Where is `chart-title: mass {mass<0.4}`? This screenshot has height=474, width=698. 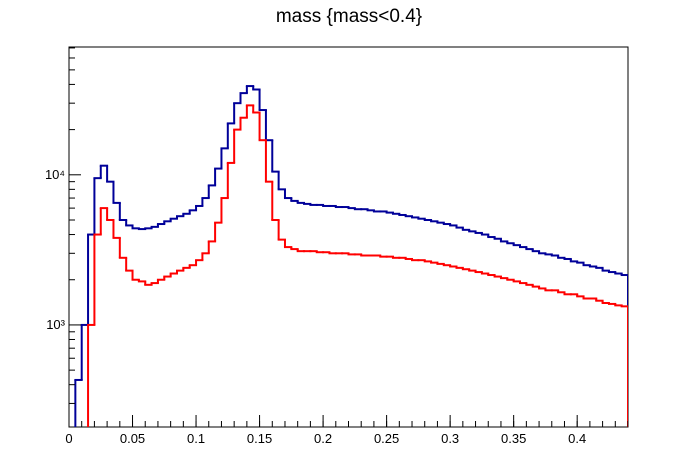 chart-title: mass {mass<0.4} is located at coordinates (349, 16).